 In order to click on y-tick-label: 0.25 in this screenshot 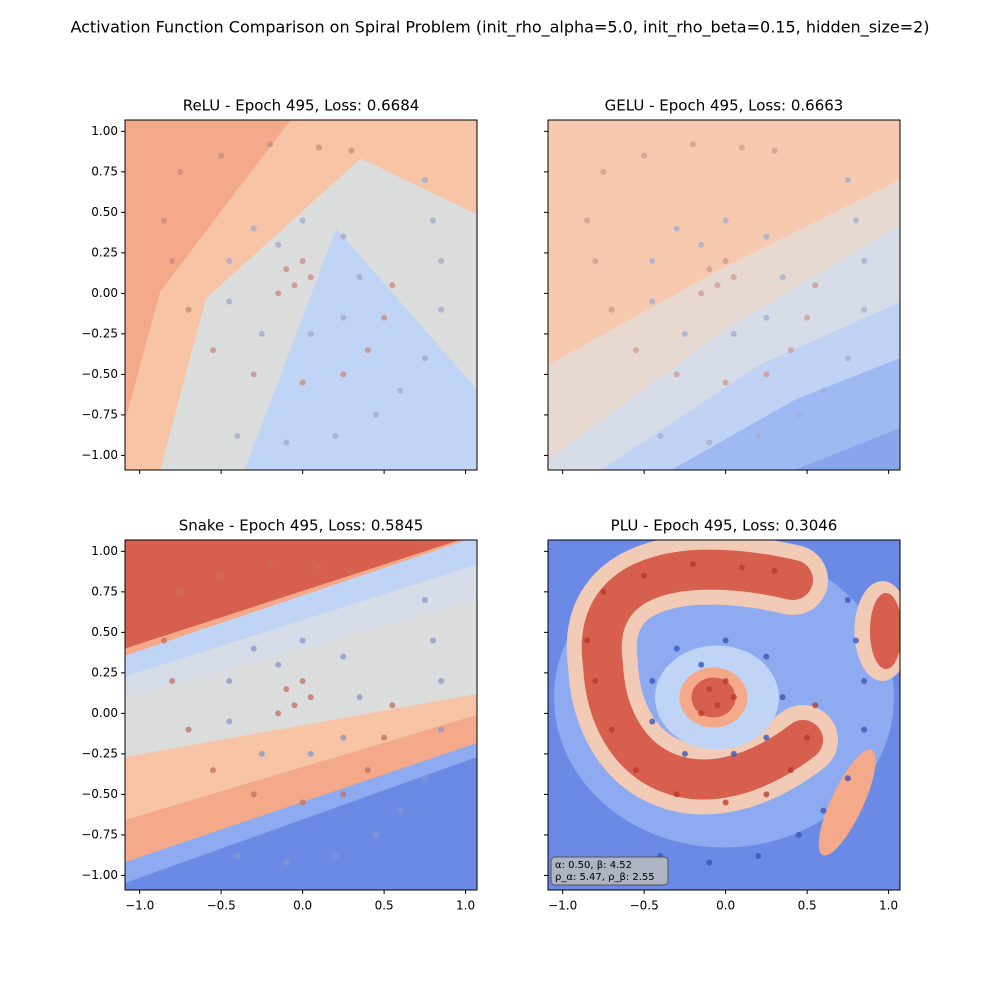, I will do `click(104, 672)`.